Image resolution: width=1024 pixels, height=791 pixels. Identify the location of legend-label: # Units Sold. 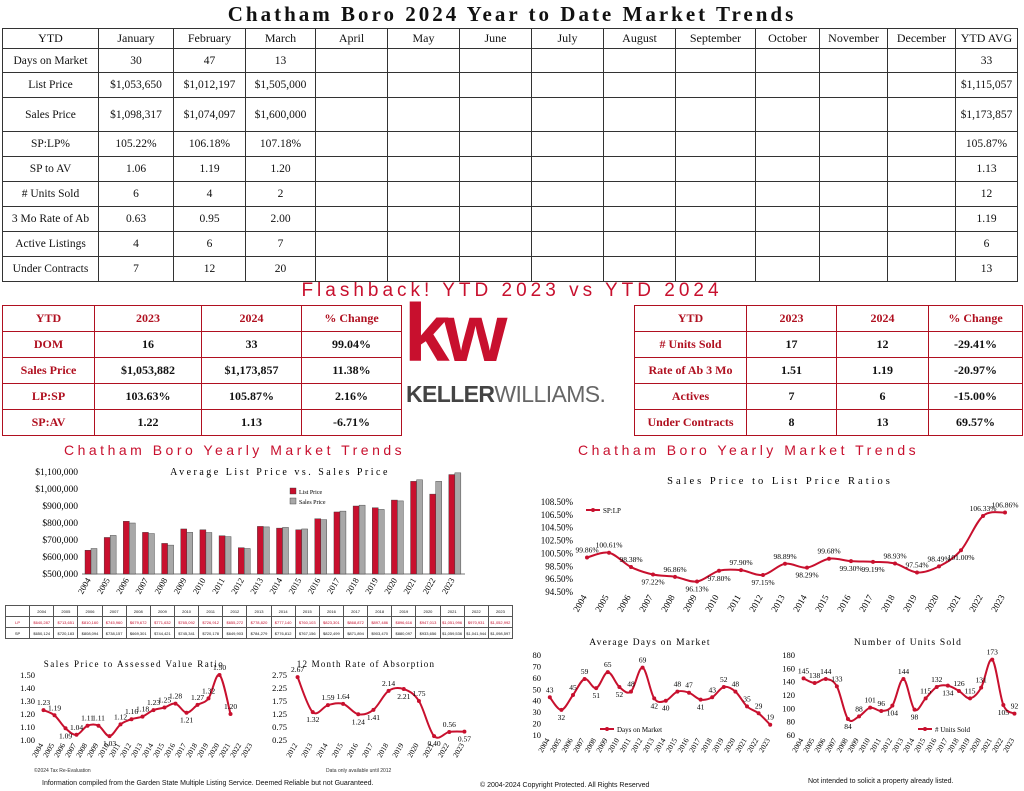
(953, 730).